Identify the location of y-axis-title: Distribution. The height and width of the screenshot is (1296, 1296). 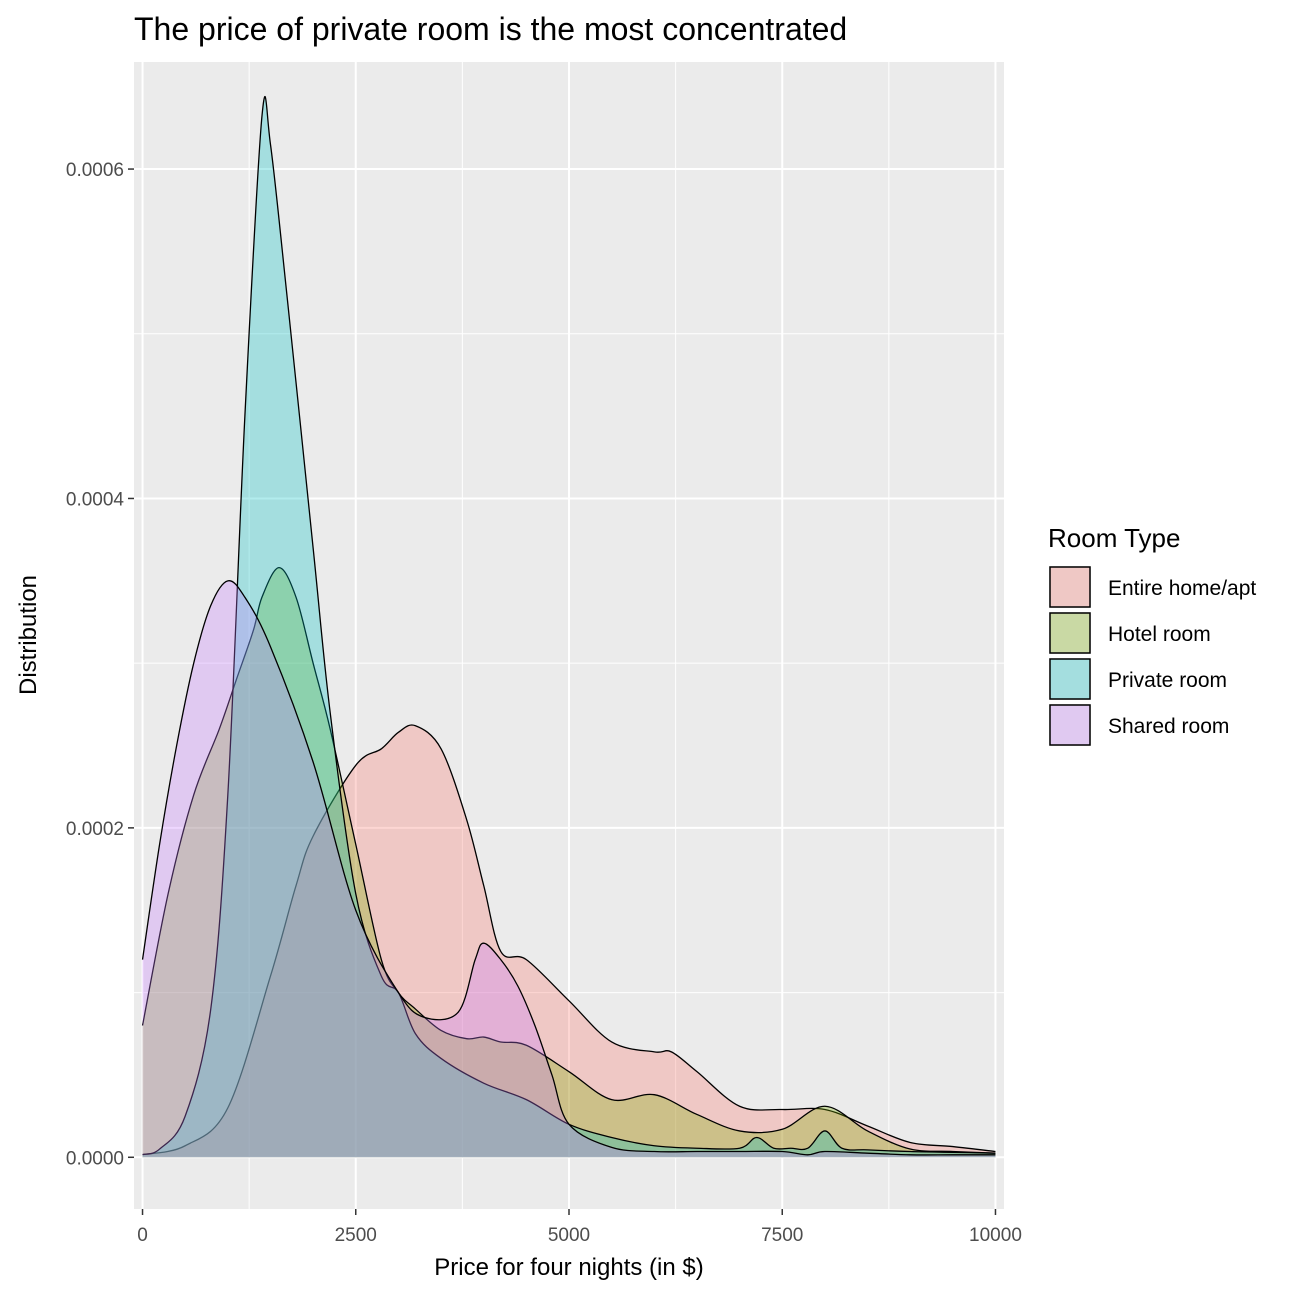
(28, 635).